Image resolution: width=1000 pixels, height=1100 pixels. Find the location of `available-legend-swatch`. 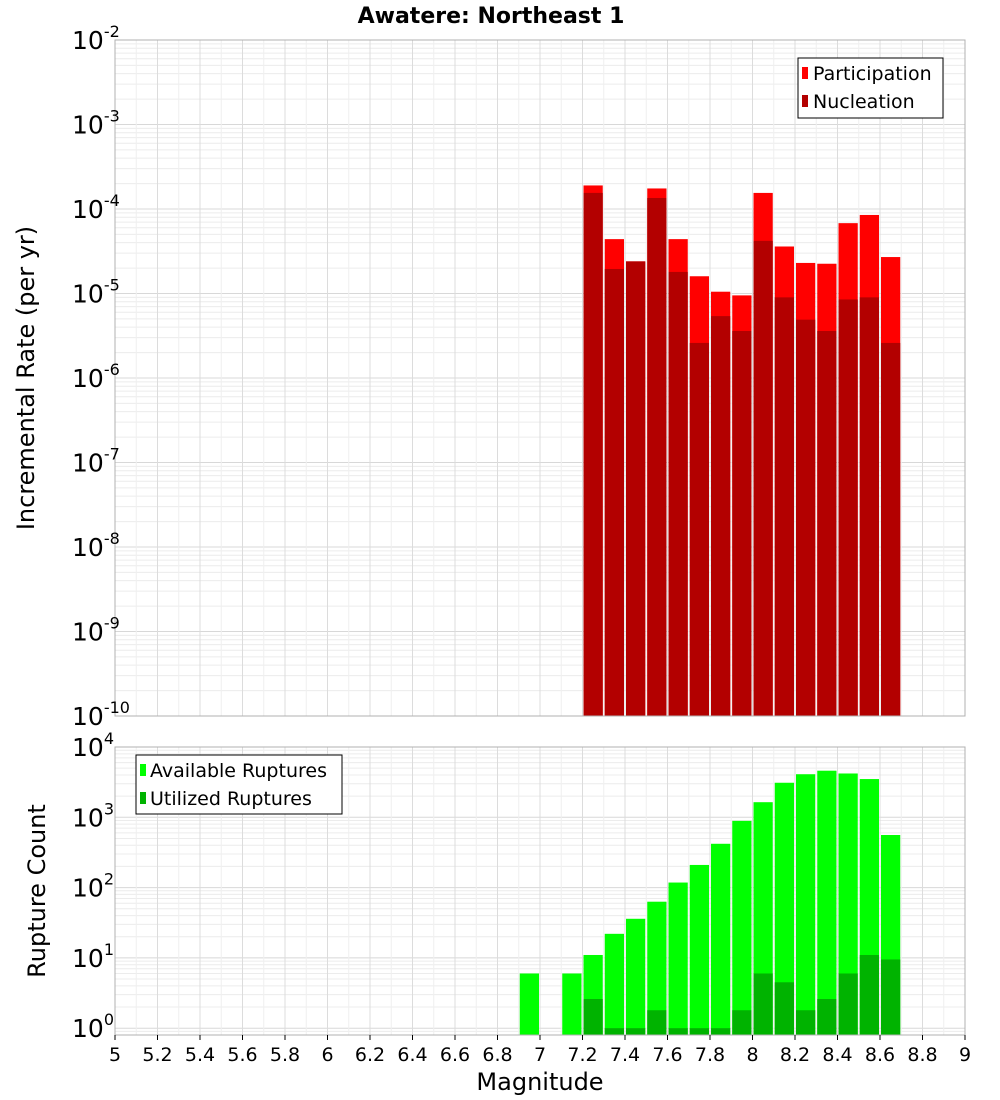

available-legend-swatch is located at coordinates (143, 770).